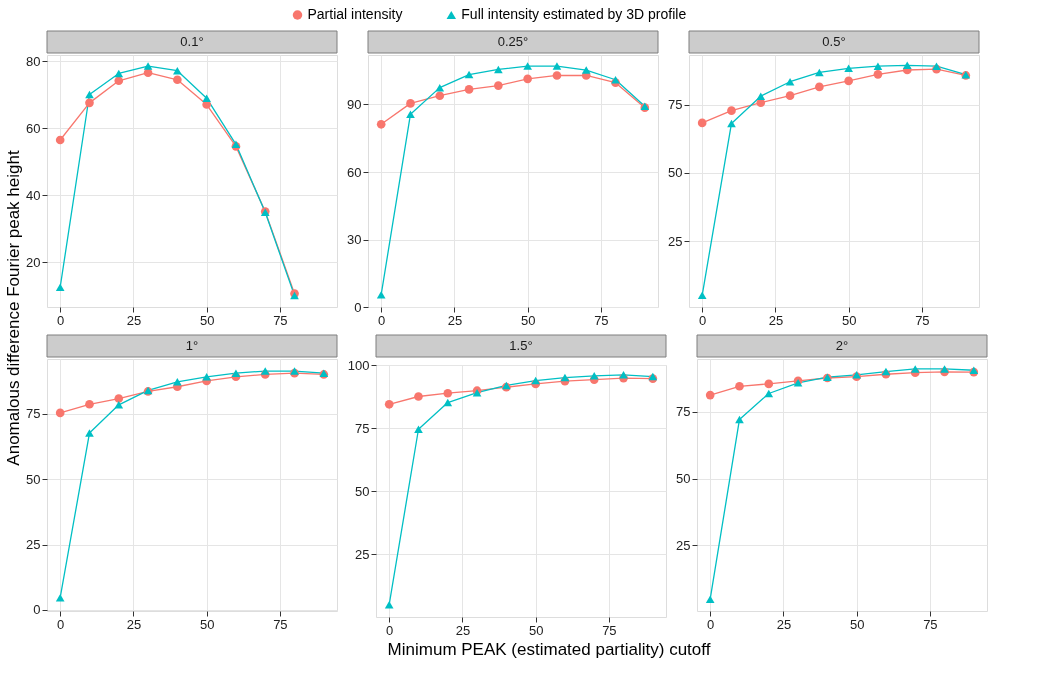  I want to click on chart-title: 1°, so click(192, 345).